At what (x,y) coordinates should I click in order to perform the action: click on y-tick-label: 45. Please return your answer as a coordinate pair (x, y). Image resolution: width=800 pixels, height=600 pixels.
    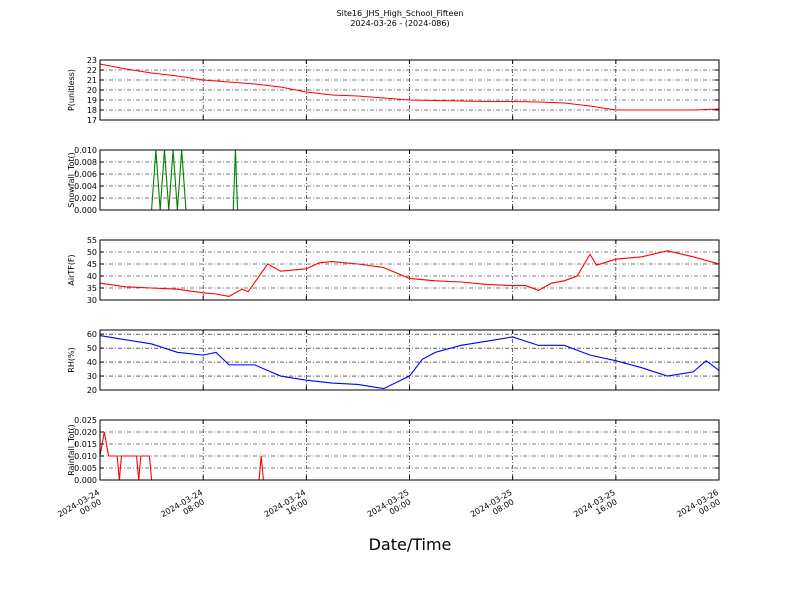
    Looking at the image, I should click on (92, 264).